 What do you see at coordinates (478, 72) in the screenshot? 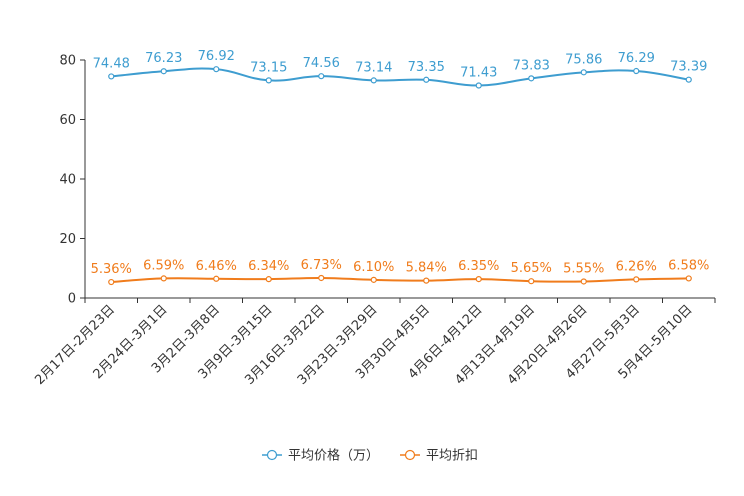
I see `data-label: 71.43` at bounding box center [478, 72].